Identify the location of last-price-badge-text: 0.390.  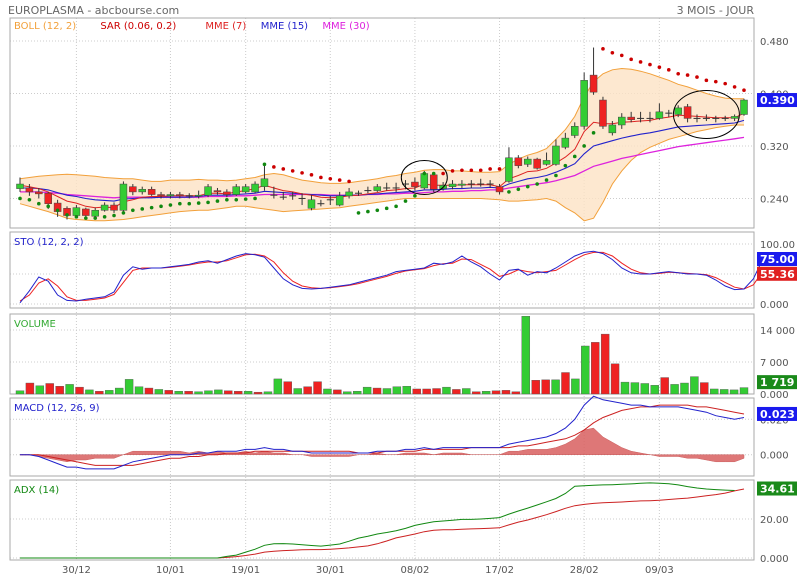
(777, 100).